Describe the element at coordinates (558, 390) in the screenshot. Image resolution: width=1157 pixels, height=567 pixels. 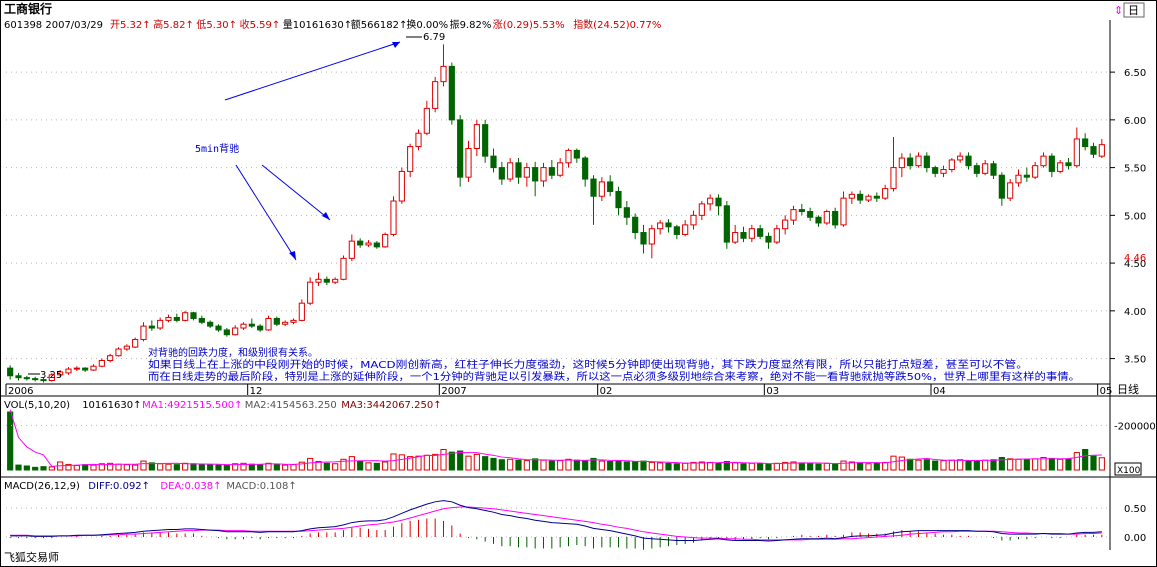
I see `date-axis: 2006 12 2007 02 03 04 05` at that location.